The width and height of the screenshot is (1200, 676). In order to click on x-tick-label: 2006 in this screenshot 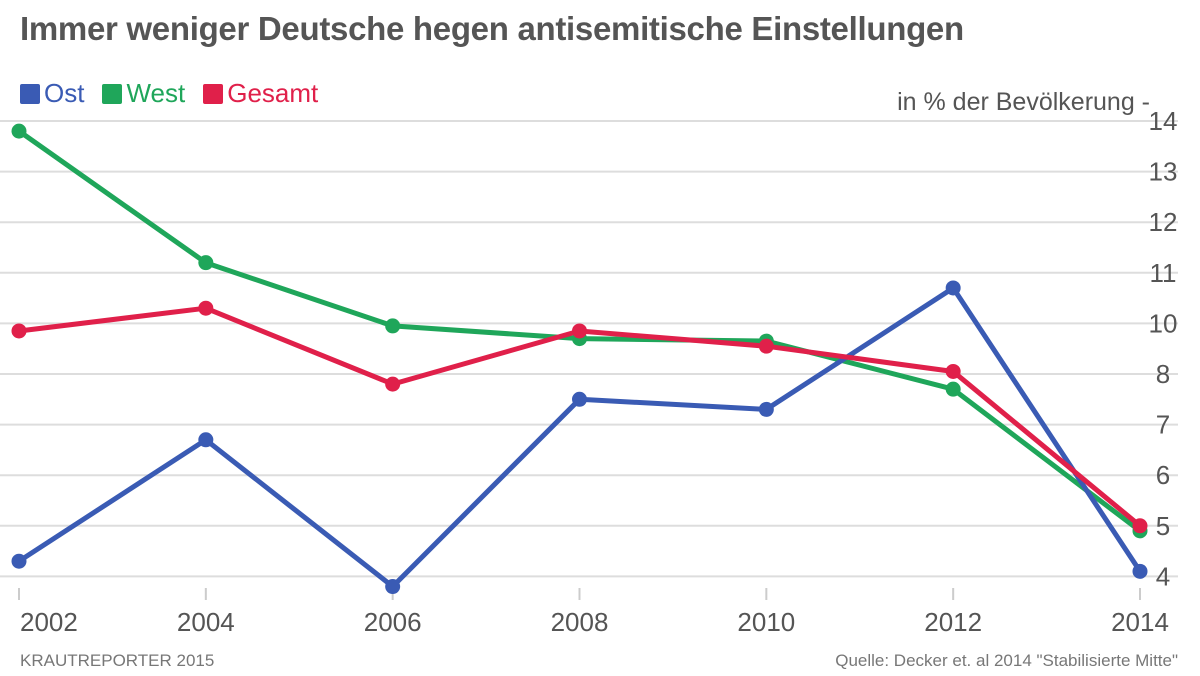, I will do `click(393, 622)`.